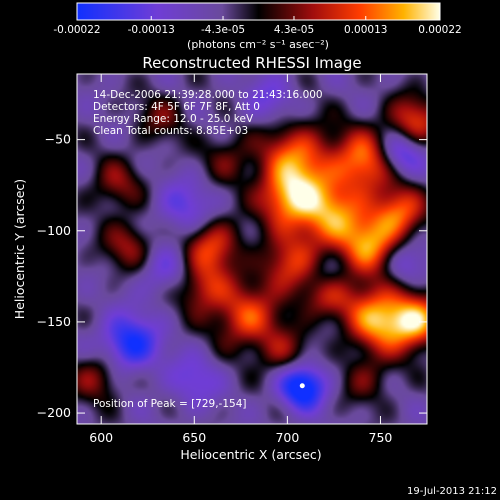 This screenshot has height=500, width=500. I want to click on peak-dot, so click(302, 386).